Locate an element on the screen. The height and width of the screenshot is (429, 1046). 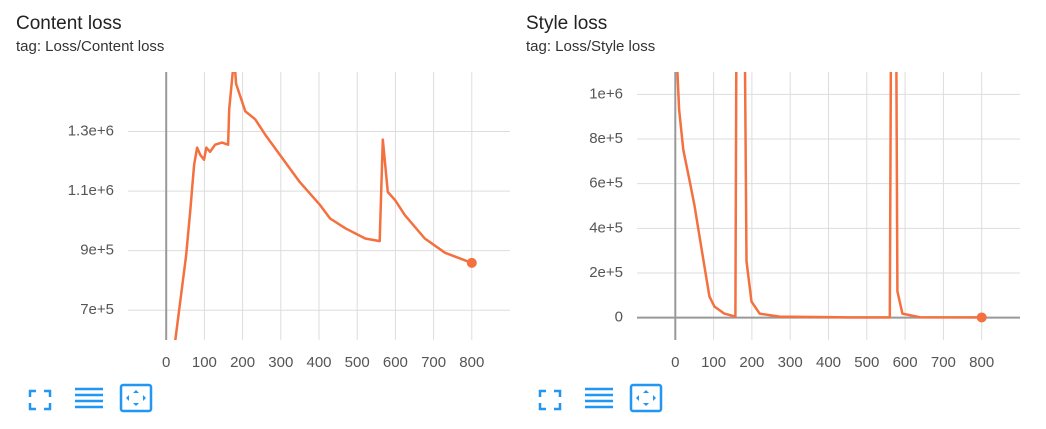
icons-right is located at coordinates (600, 398).